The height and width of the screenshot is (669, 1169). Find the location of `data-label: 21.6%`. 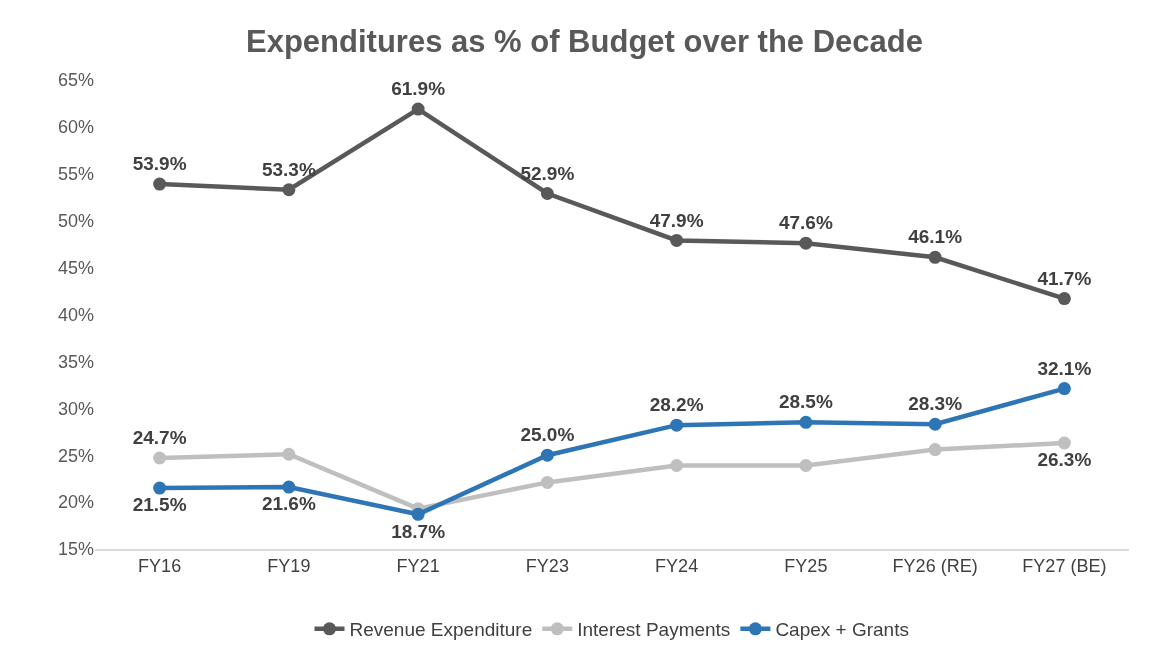

data-label: 21.6% is located at coordinates (288, 504).